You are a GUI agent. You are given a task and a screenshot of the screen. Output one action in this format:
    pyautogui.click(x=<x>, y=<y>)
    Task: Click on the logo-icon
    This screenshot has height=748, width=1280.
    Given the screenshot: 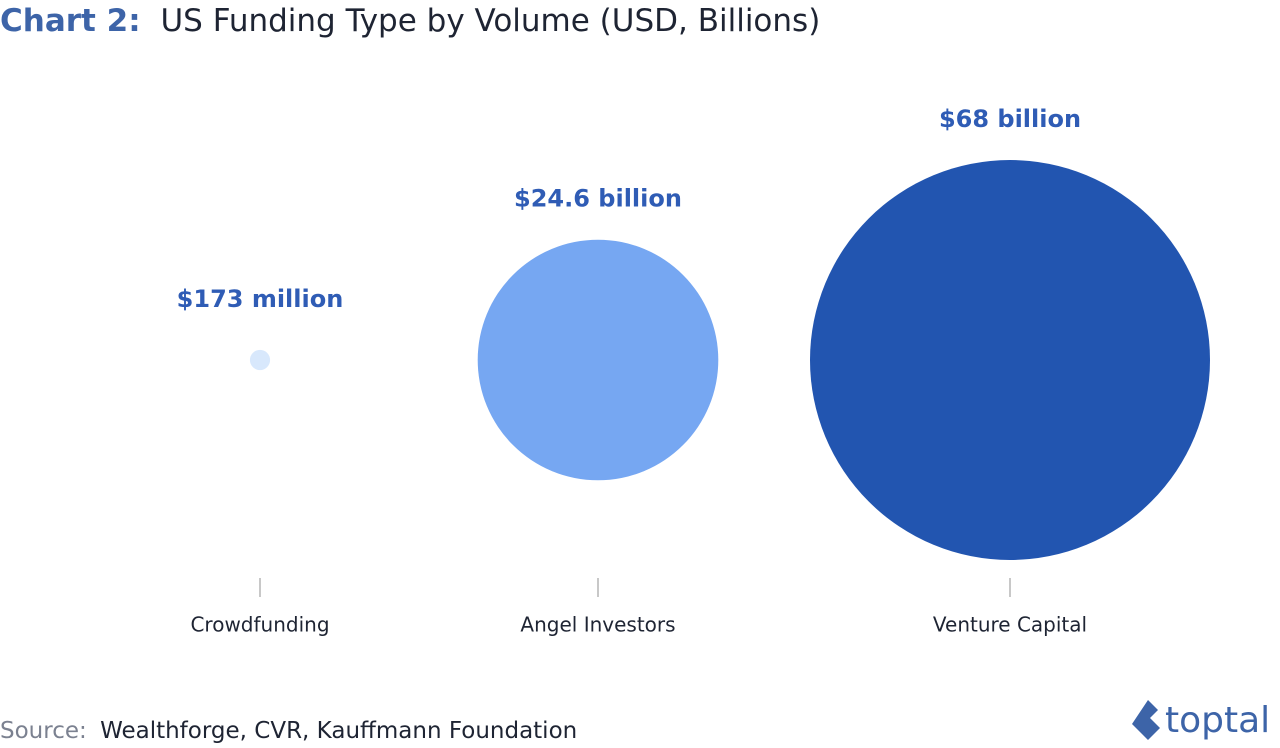 What is the action you would take?
    pyautogui.click(x=1146, y=720)
    